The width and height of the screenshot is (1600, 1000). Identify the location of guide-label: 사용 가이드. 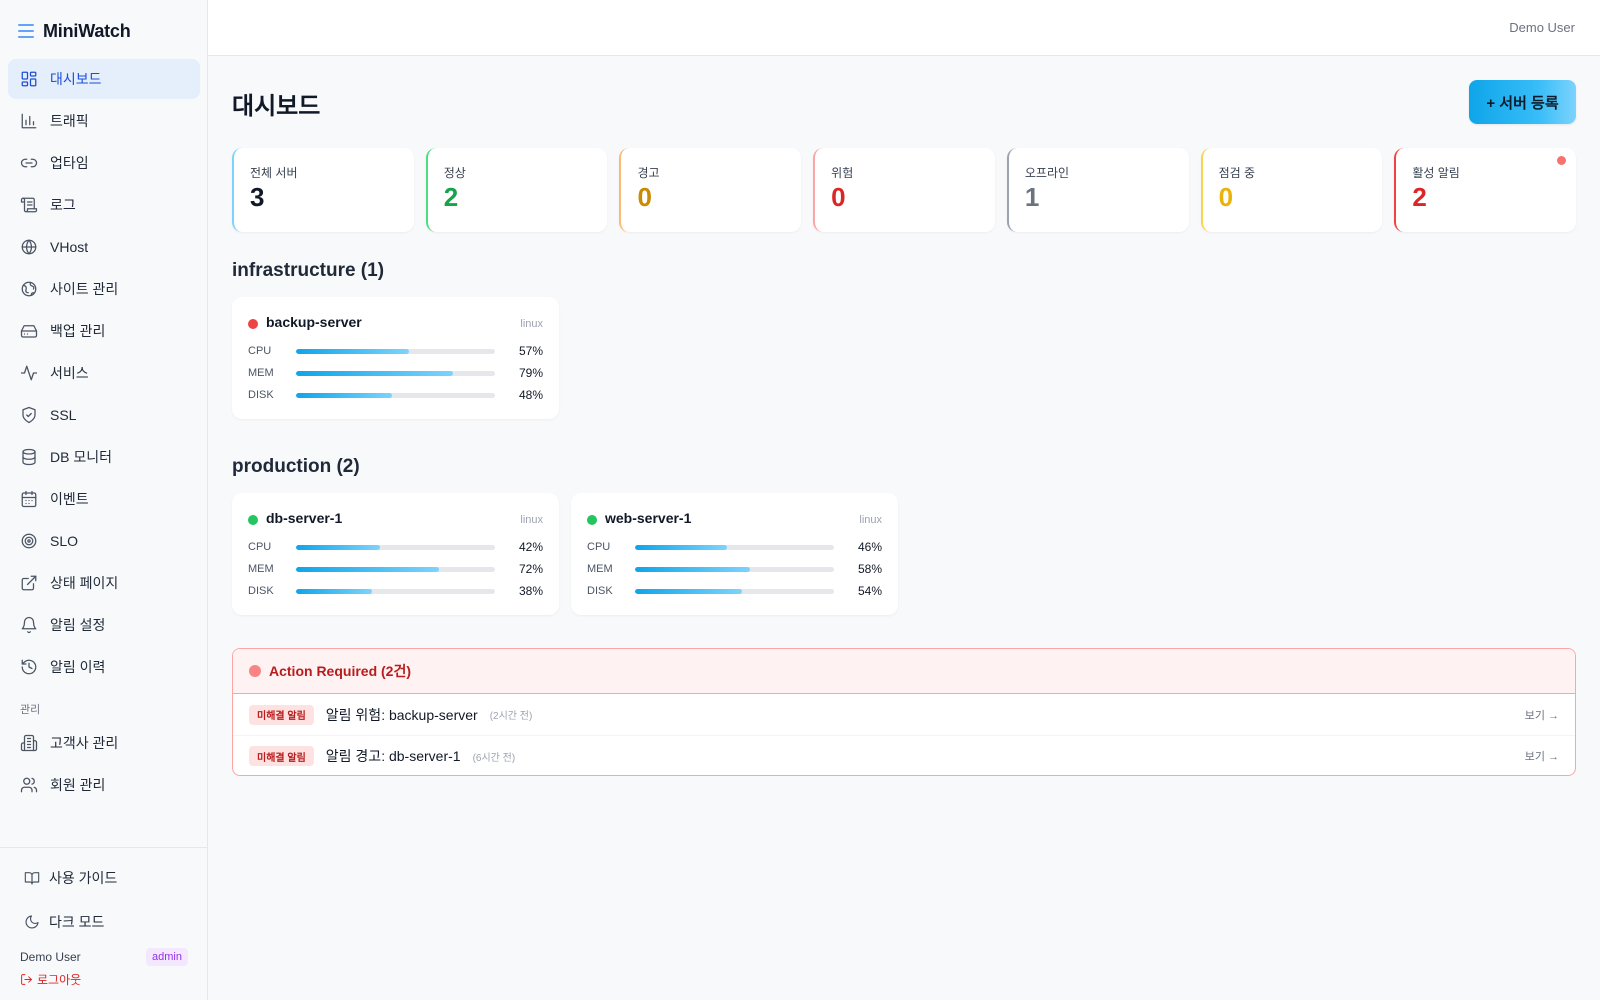
(83, 878).